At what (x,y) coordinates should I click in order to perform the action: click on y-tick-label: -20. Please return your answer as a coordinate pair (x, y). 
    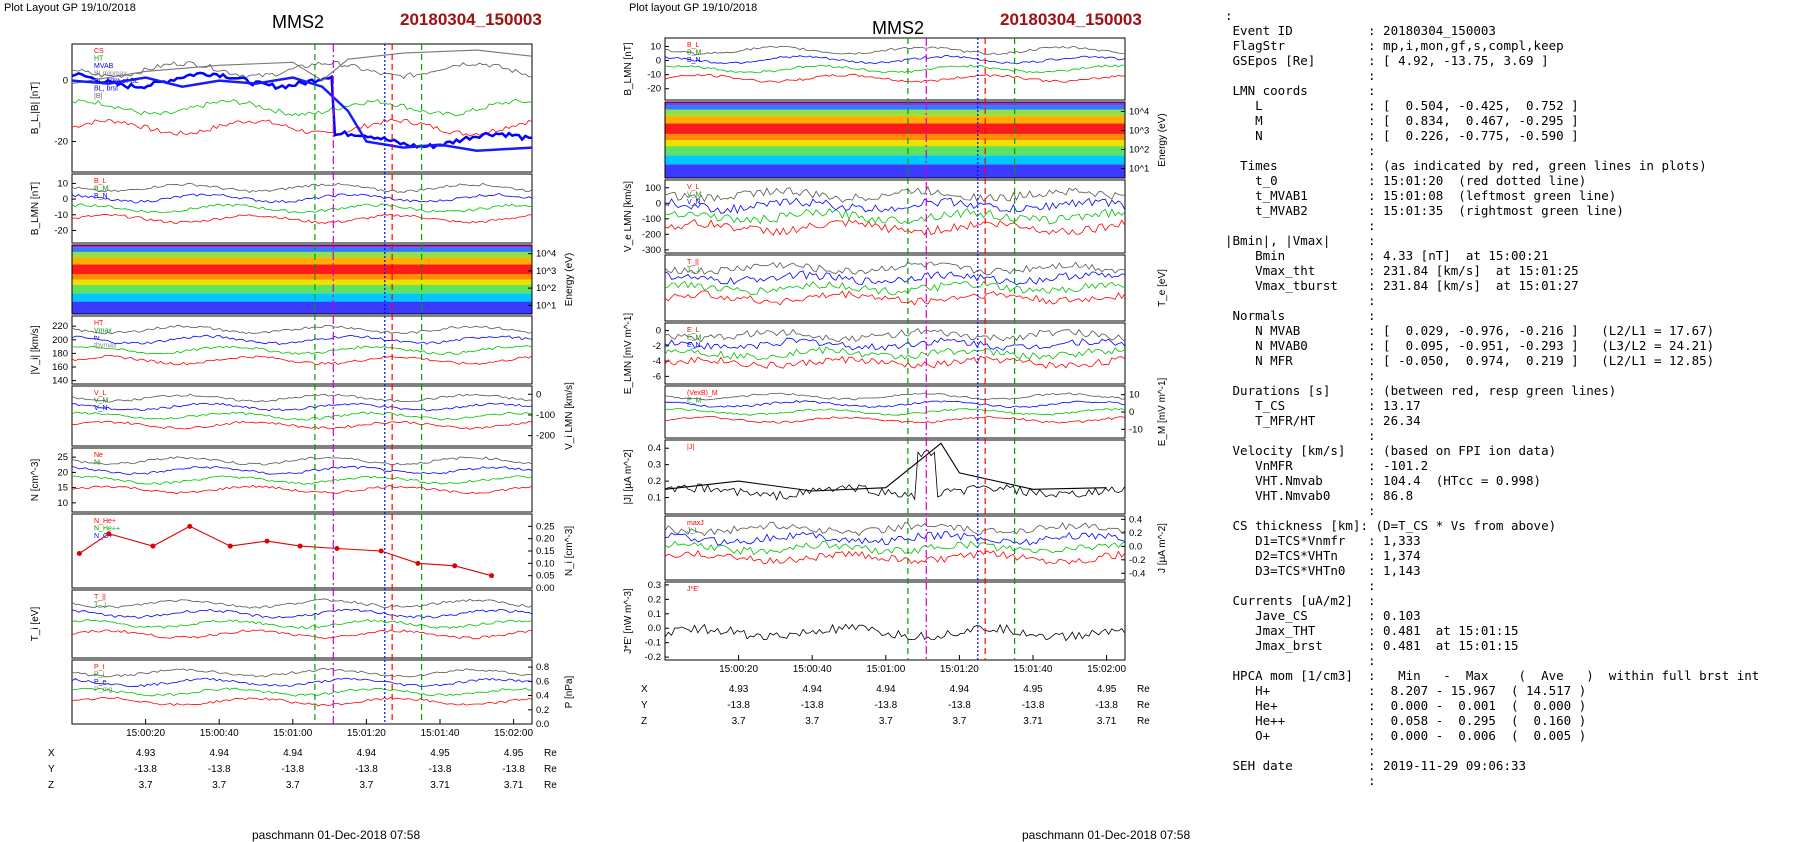
    Looking at the image, I should click on (61, 230).